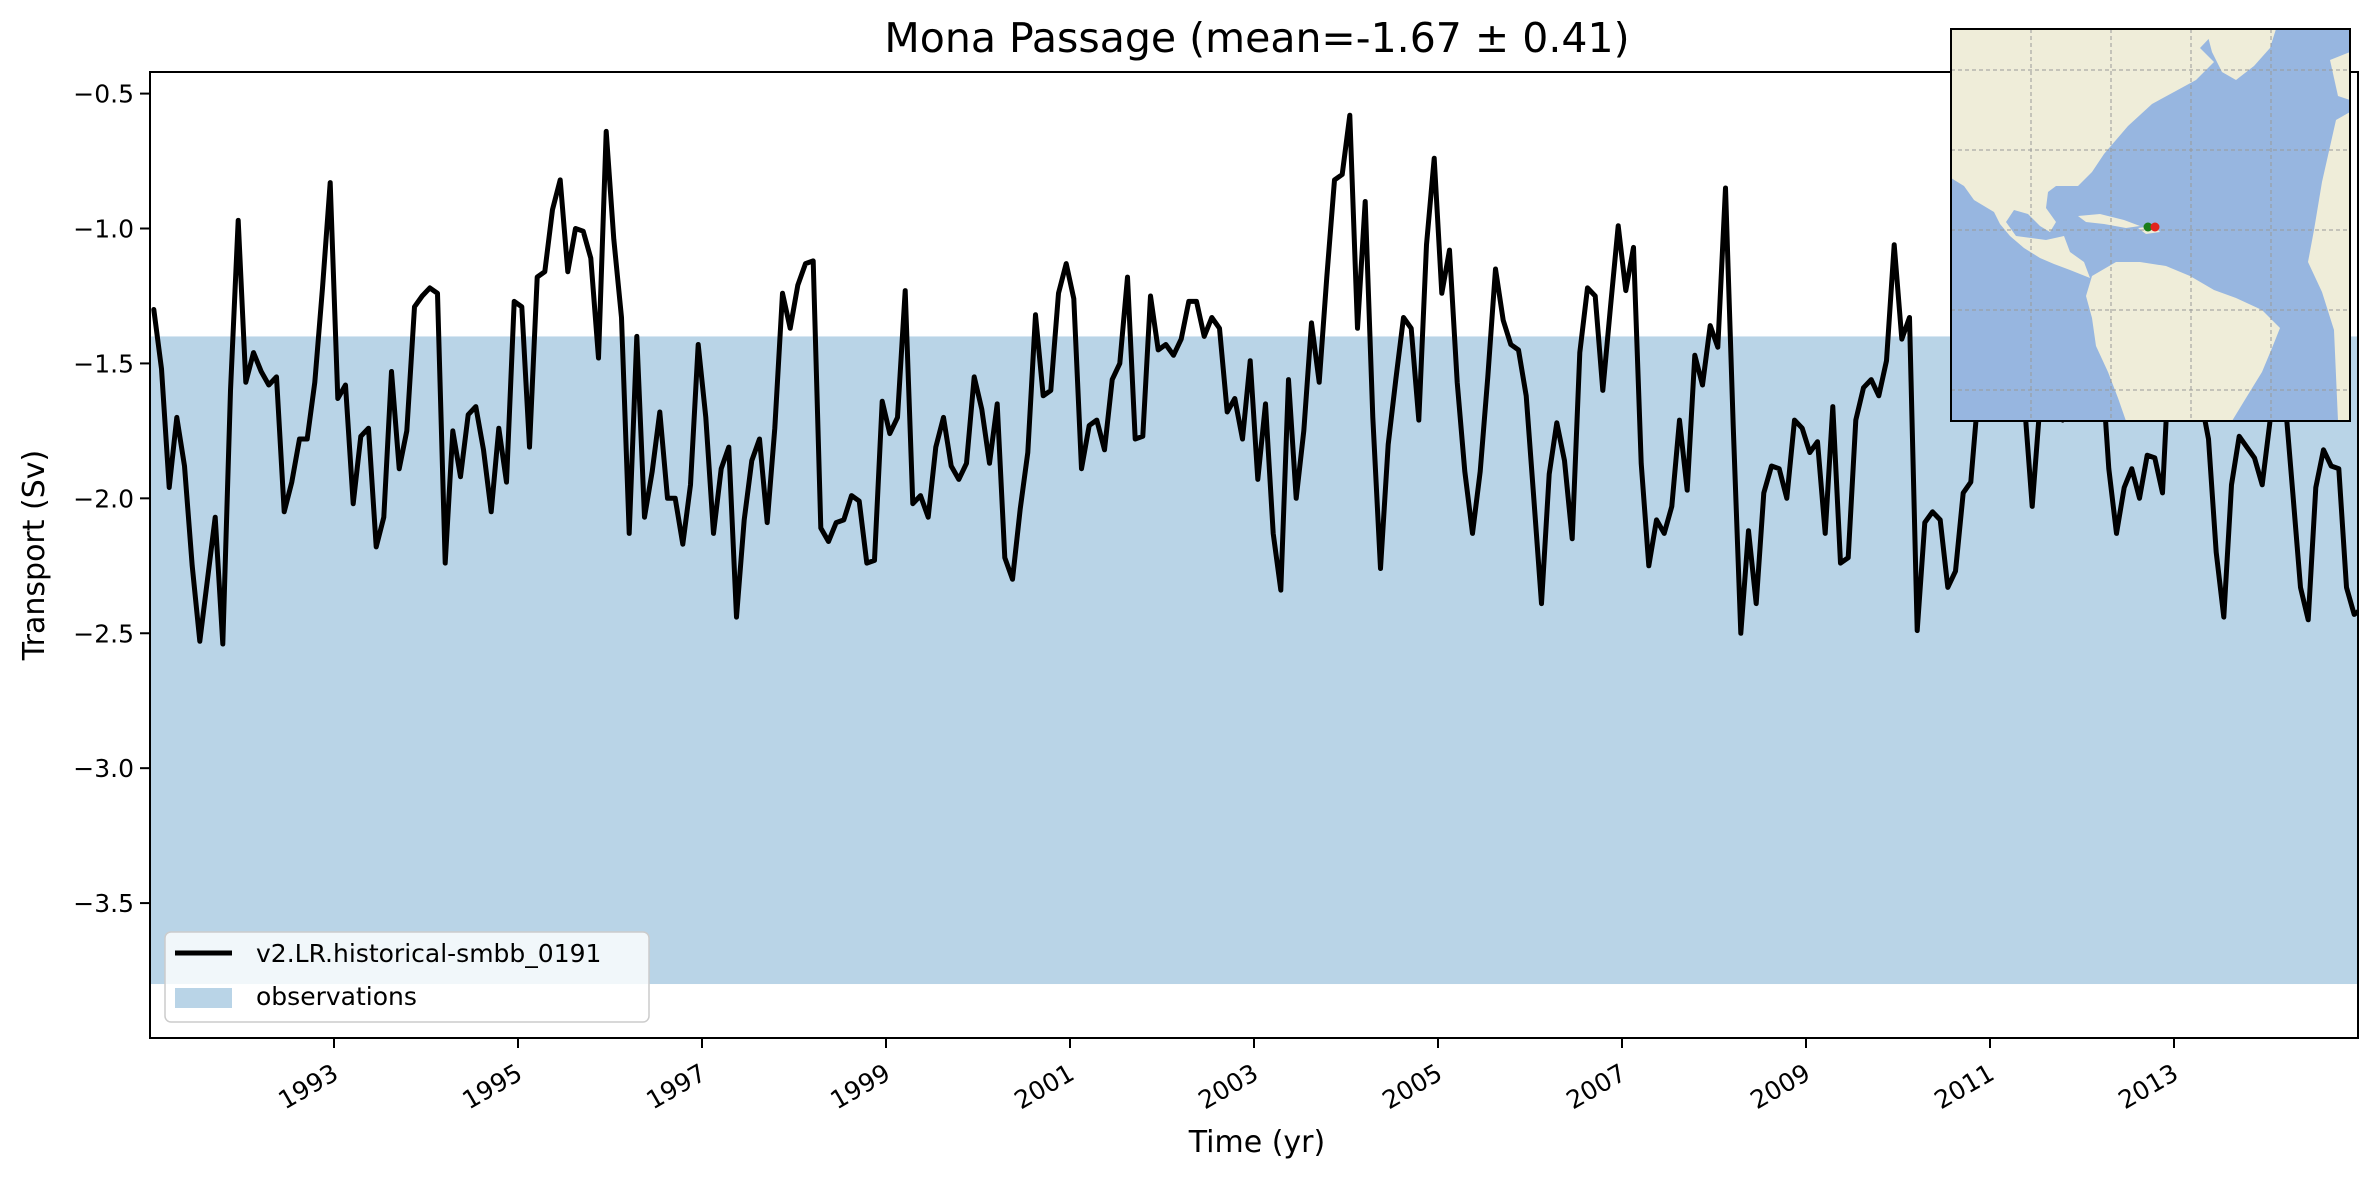 The width and height of the screenshot is (2379, 1180). What do you see at coordinates (308, 1086) in the screenshot?
I see `x-tick-label: 1993` at bounding box center [308, 1086].